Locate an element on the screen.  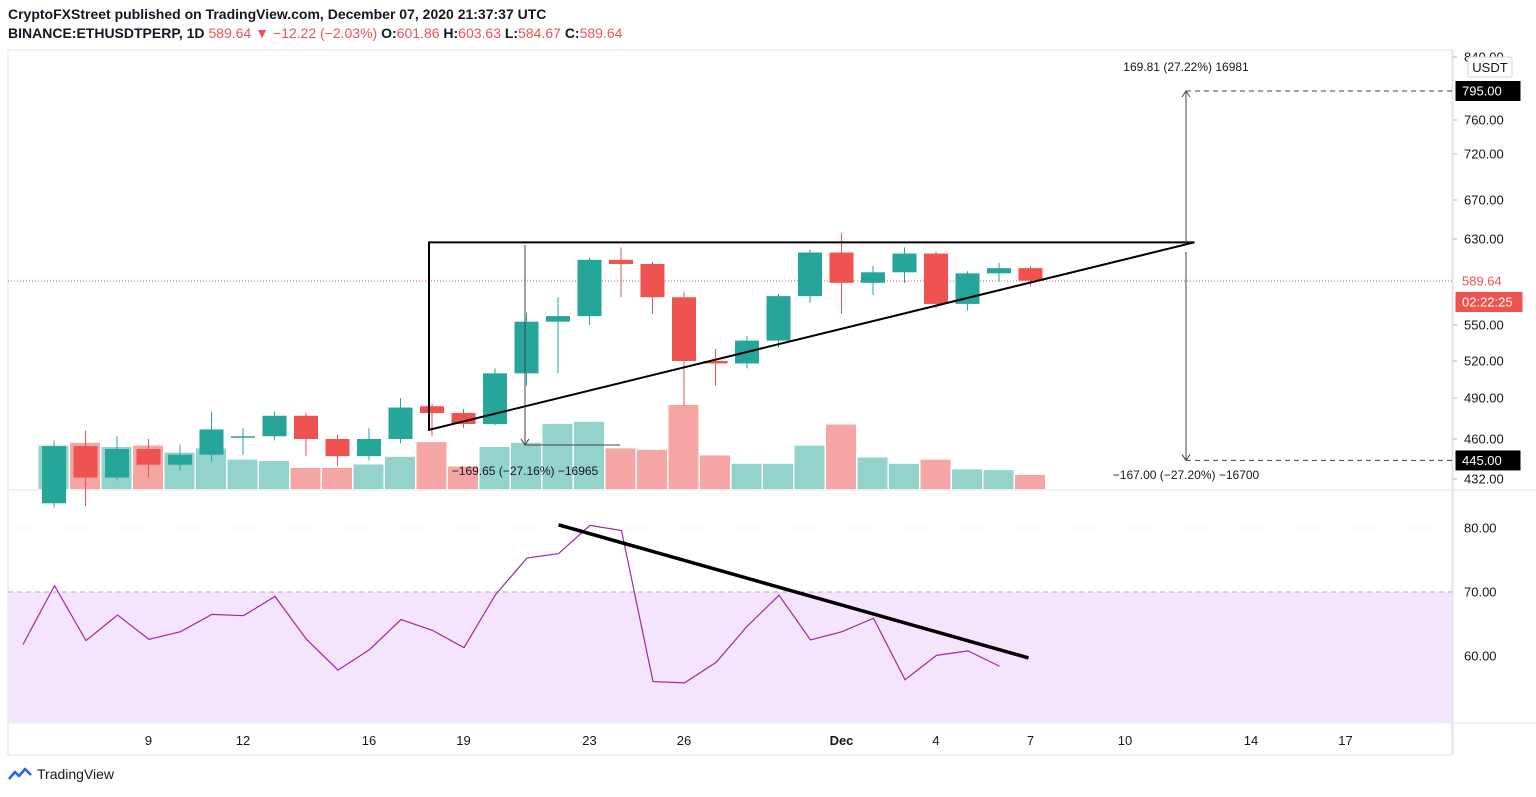
tradingview-brand: TradingView is located at coordinates (76, 774).